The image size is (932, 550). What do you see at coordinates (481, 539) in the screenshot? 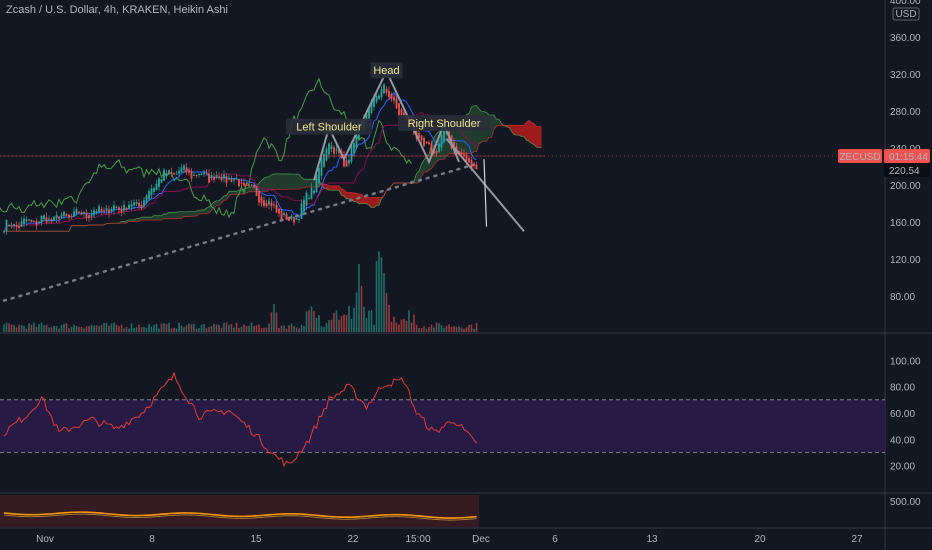
I see `time-axis-label: Dec` at bounding box center [481, 539].